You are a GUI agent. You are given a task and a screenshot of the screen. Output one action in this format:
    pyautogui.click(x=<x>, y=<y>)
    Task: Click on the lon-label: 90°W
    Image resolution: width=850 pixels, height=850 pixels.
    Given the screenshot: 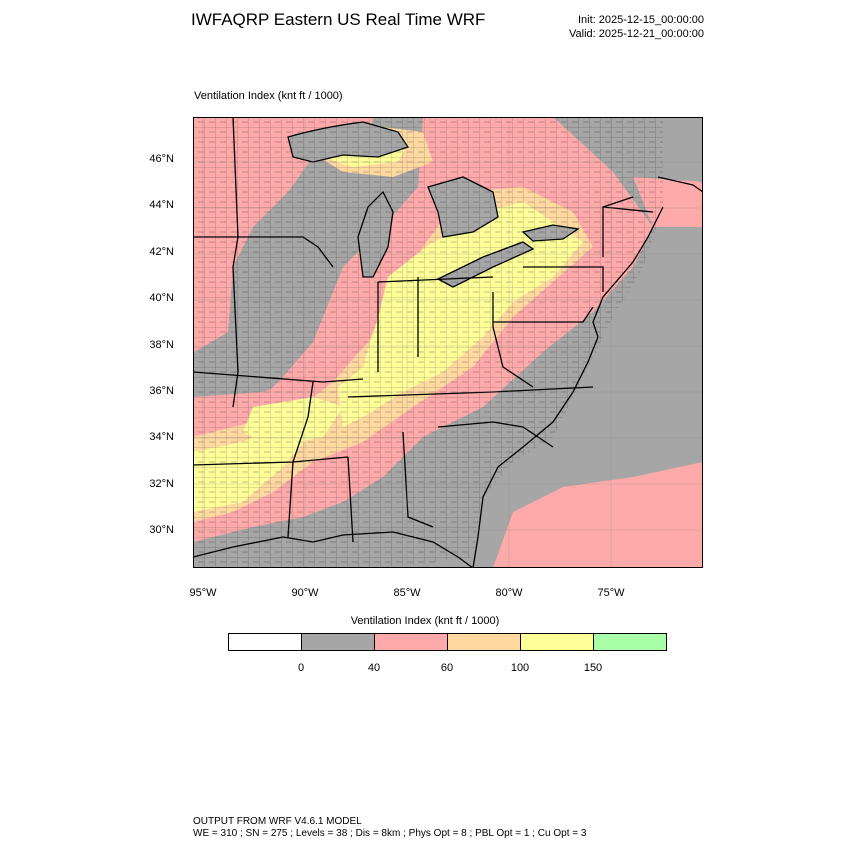 What is the action you would take?
    pyautogui.click(x=305, y=593)
    